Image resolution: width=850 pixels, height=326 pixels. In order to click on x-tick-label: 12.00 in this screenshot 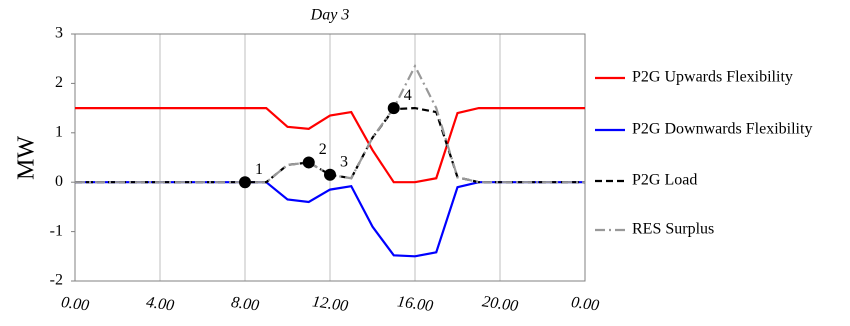, I will do `click(330, 304)`.